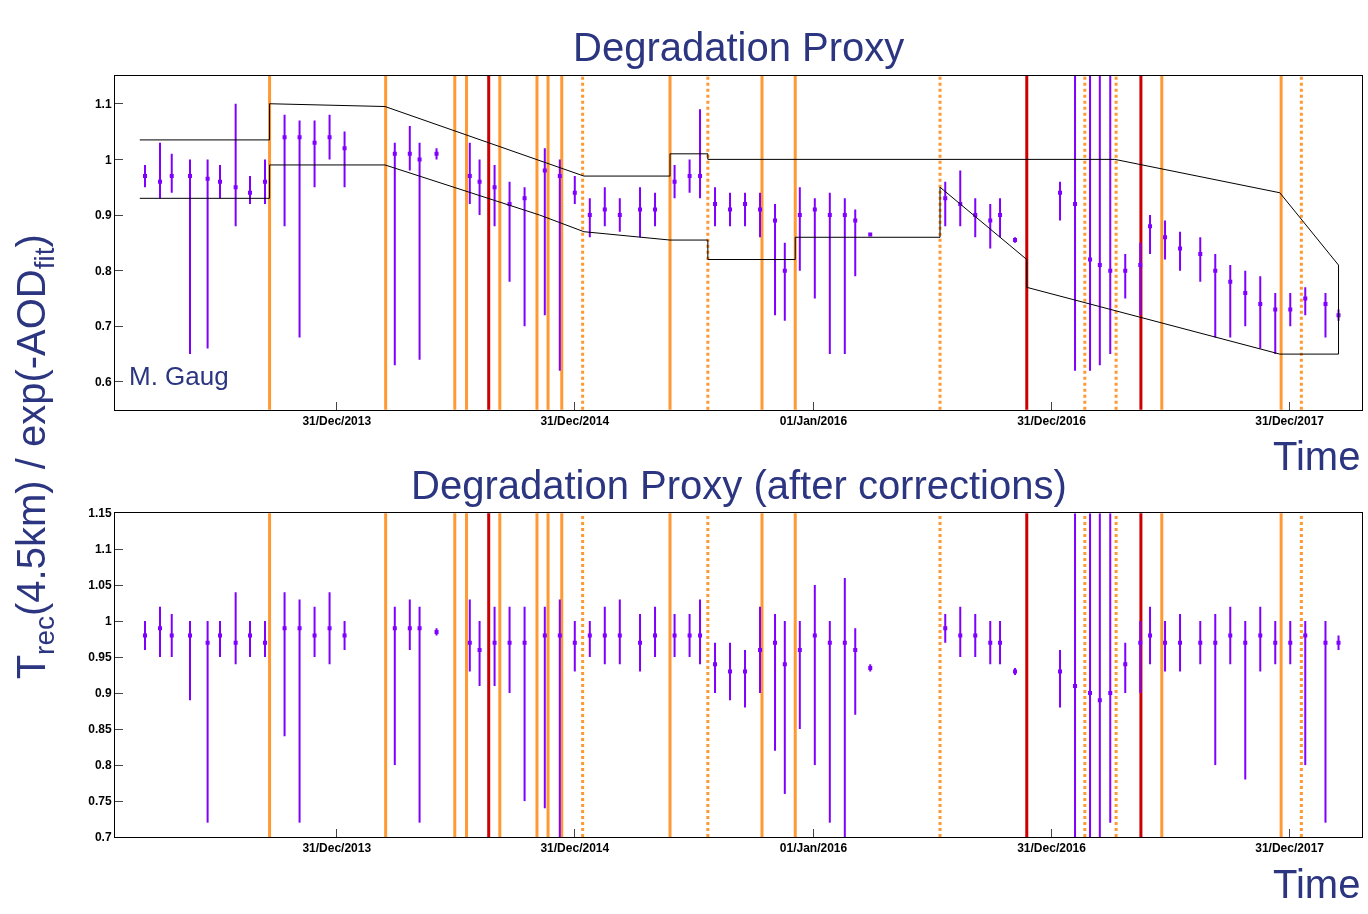  What do you see at coordinates (739, 485) in the screenshot?
I see `chart-title: Degradation Proxy (after corrections)` at bounding box center [739, 485].